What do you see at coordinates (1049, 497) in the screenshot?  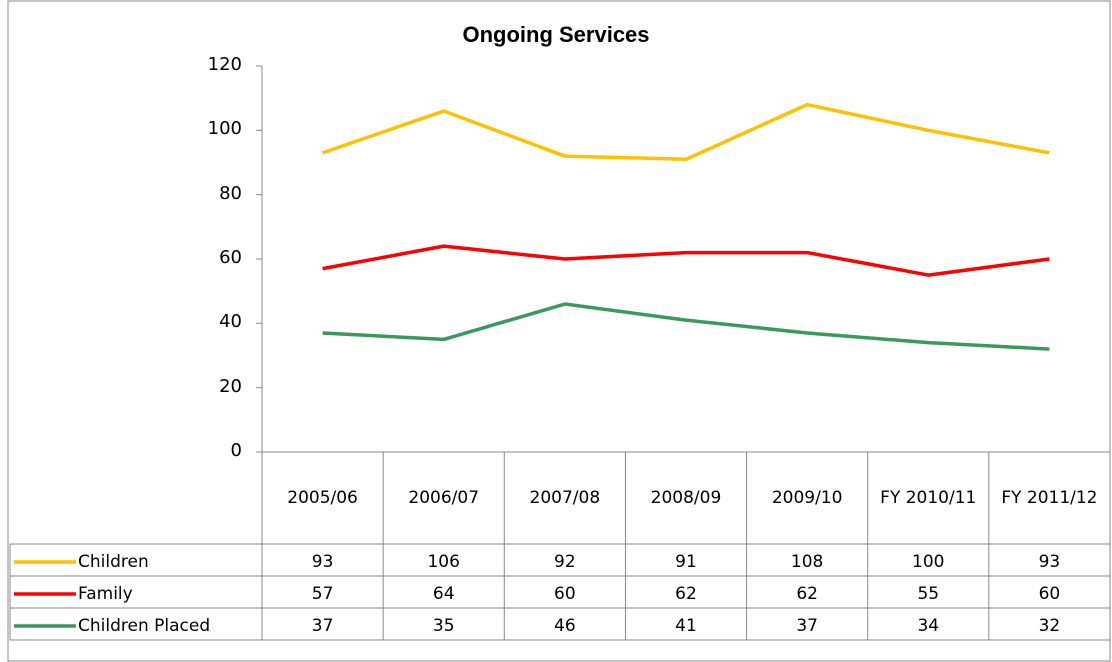 I see `x-tick-label: FY 2011/12` at bounding box center [1049, 497].